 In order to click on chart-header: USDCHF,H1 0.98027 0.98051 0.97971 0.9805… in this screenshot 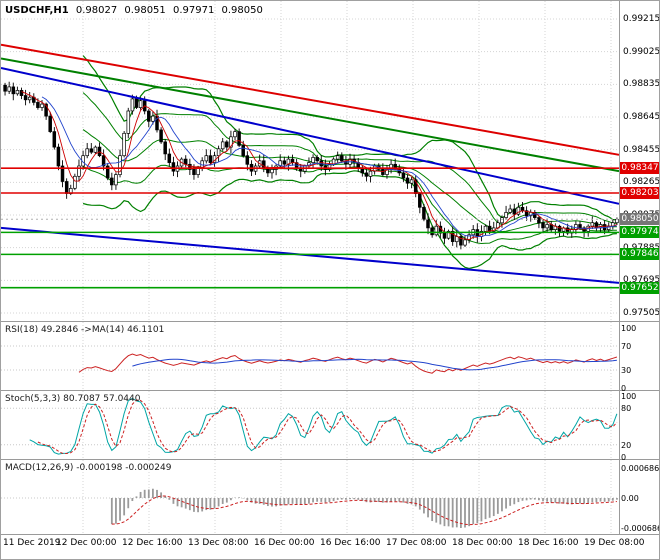, I will do `click(136, 10)`.